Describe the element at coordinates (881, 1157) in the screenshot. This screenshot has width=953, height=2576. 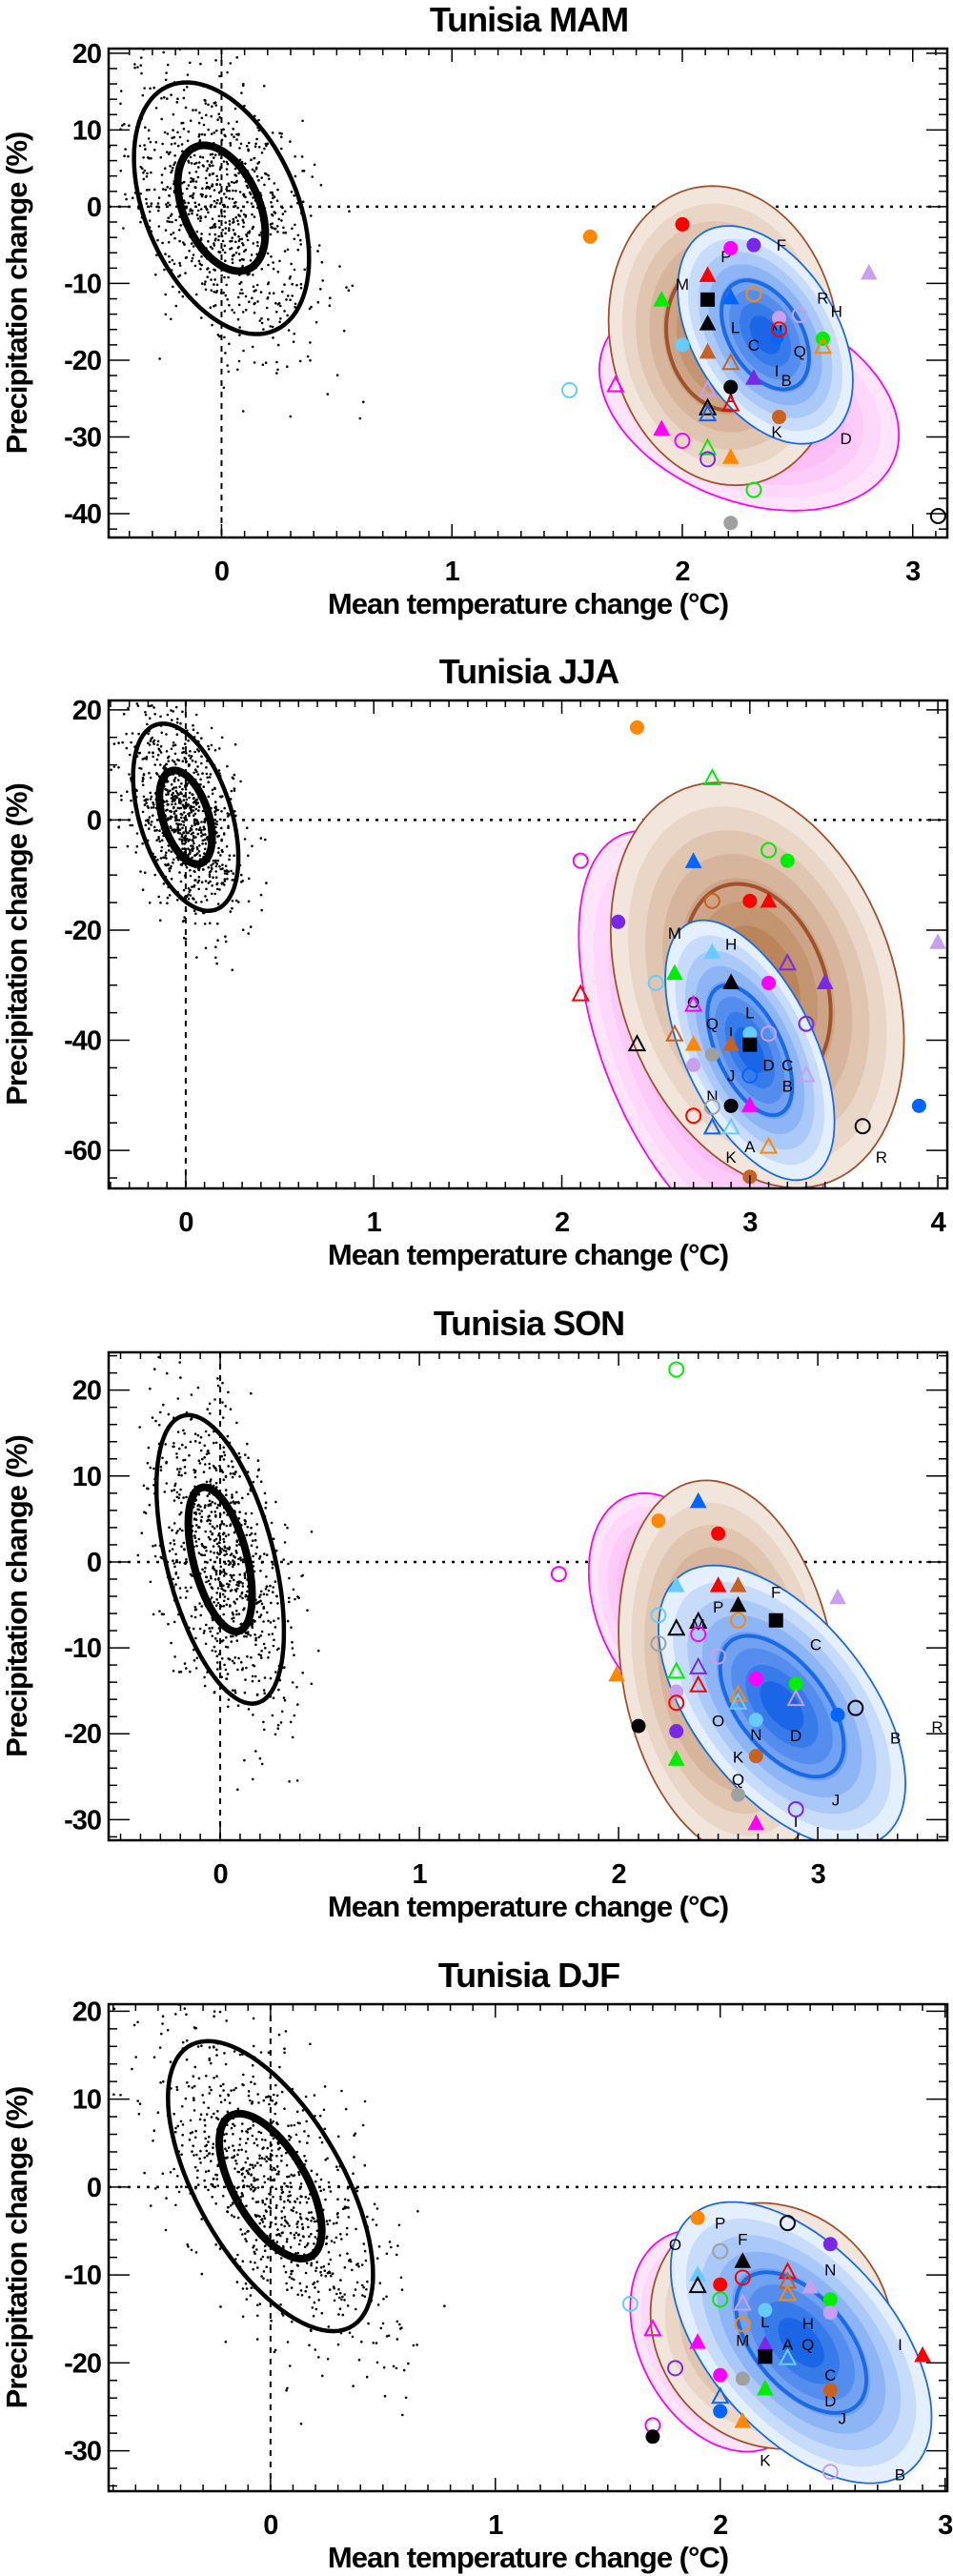
I see `model-label: R` at that location.